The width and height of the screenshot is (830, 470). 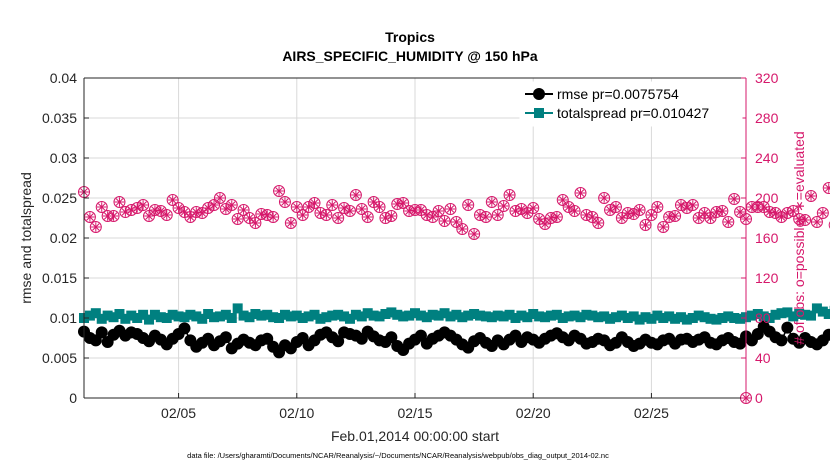 I want to click on x-tick-label: 02/25, so click(x=651, y=413).